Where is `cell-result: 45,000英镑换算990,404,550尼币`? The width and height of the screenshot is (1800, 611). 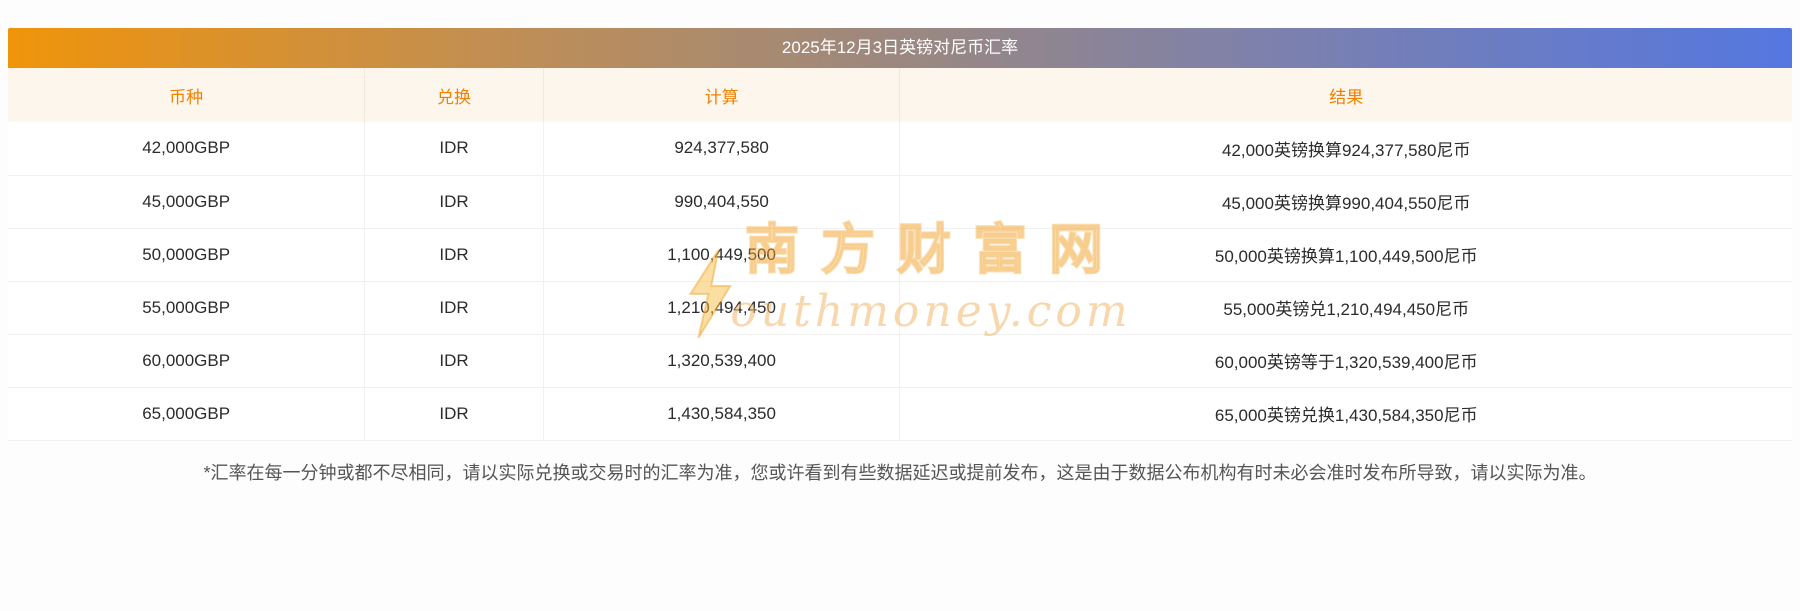
cell-result: 45,000英镑换算990,404,550尼币 is located at coordinates (1345, 202).